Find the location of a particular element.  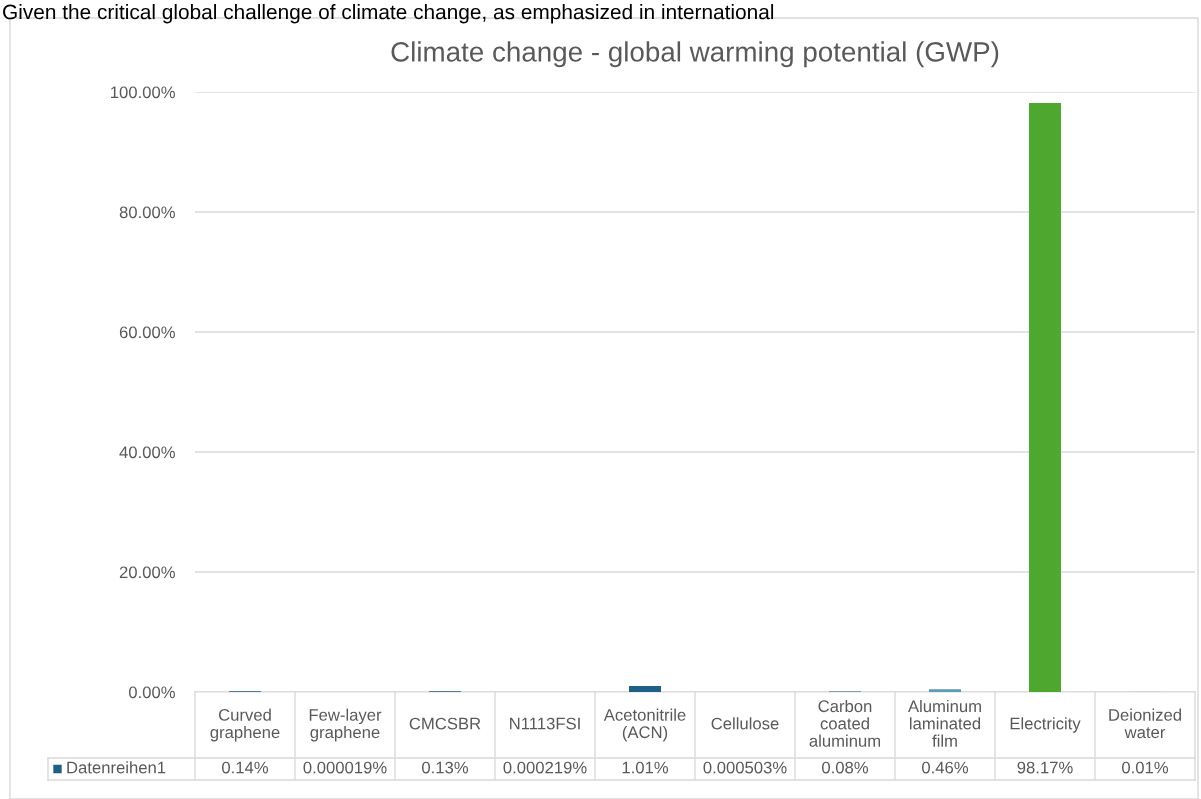

y-tick-label: 20.00% is located at coordinates (147, 572).